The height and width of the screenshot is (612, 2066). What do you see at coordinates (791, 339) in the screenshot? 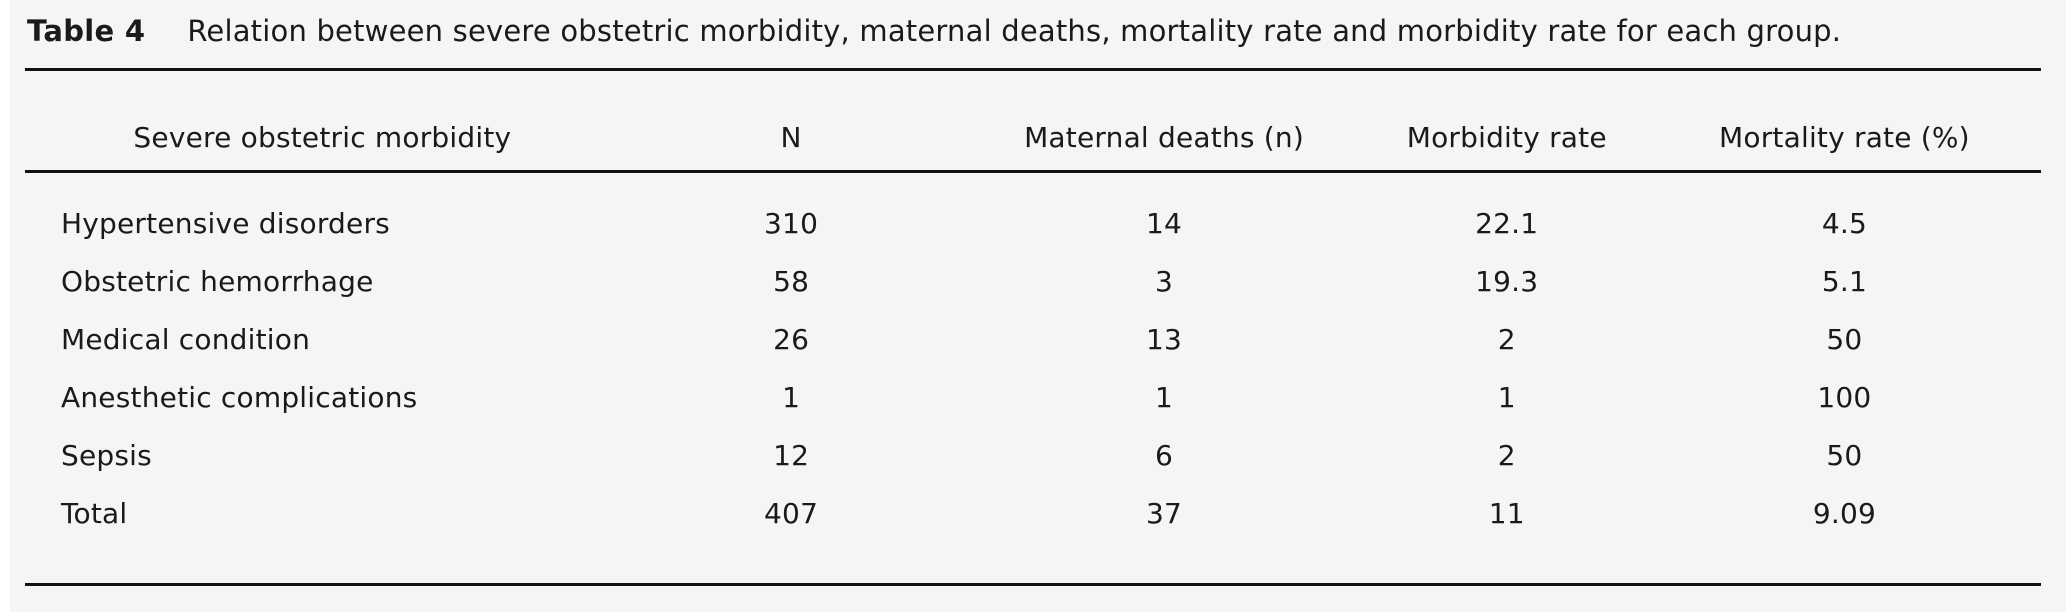
I see `cell-n: 26` at bounding box center [791, 339].